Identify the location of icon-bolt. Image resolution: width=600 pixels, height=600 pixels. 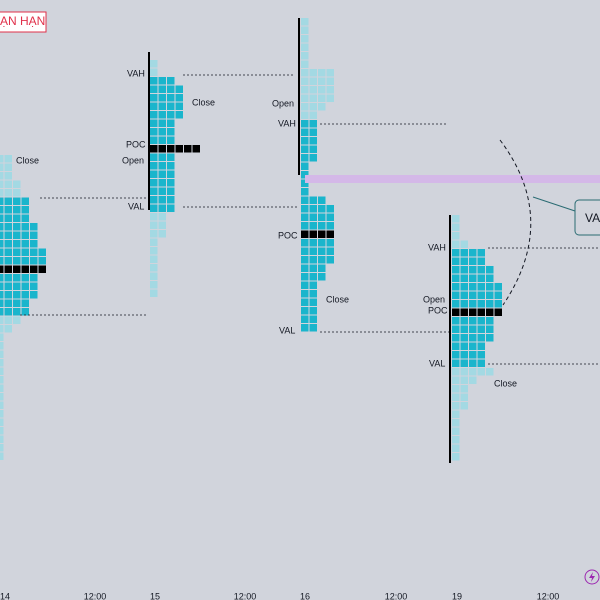
(592, 577).